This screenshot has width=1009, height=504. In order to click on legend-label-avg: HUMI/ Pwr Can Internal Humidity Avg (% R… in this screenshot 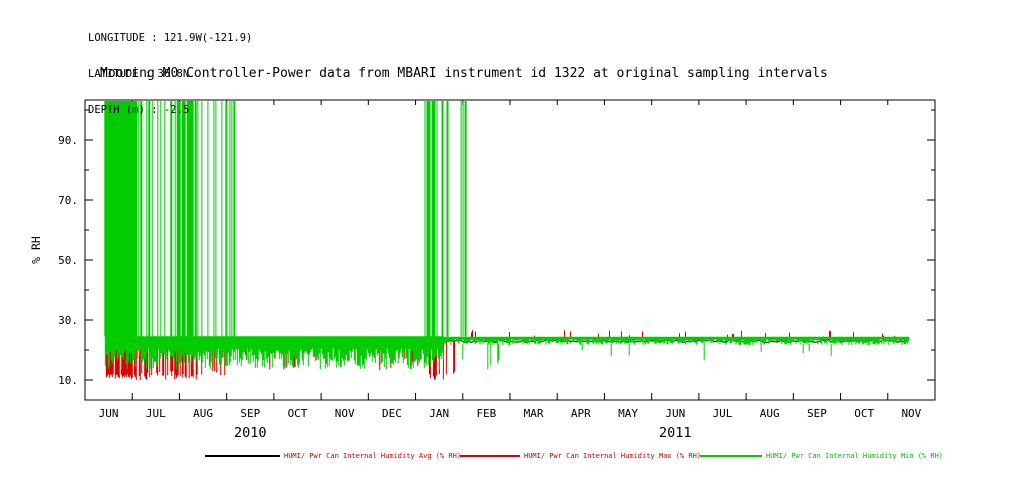, I will do `click(373, 456)`.